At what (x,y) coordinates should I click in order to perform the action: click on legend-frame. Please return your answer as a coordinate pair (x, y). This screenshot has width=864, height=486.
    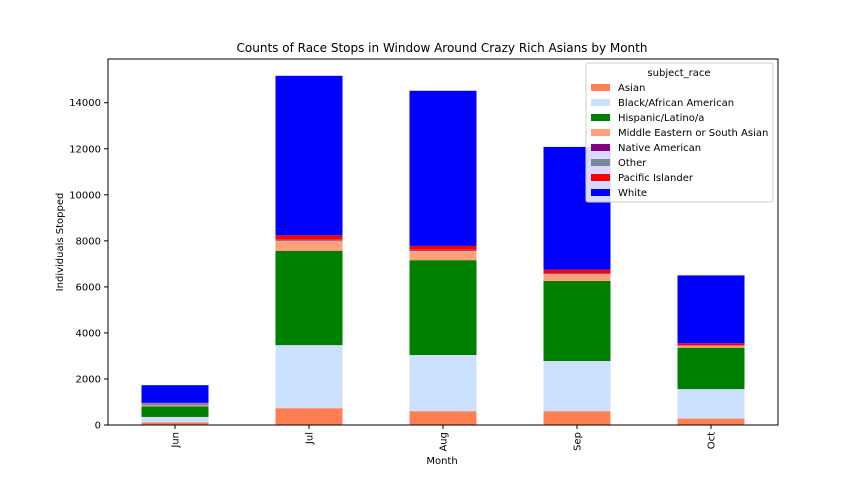
    Looking at the image, I should click on (679, 132).